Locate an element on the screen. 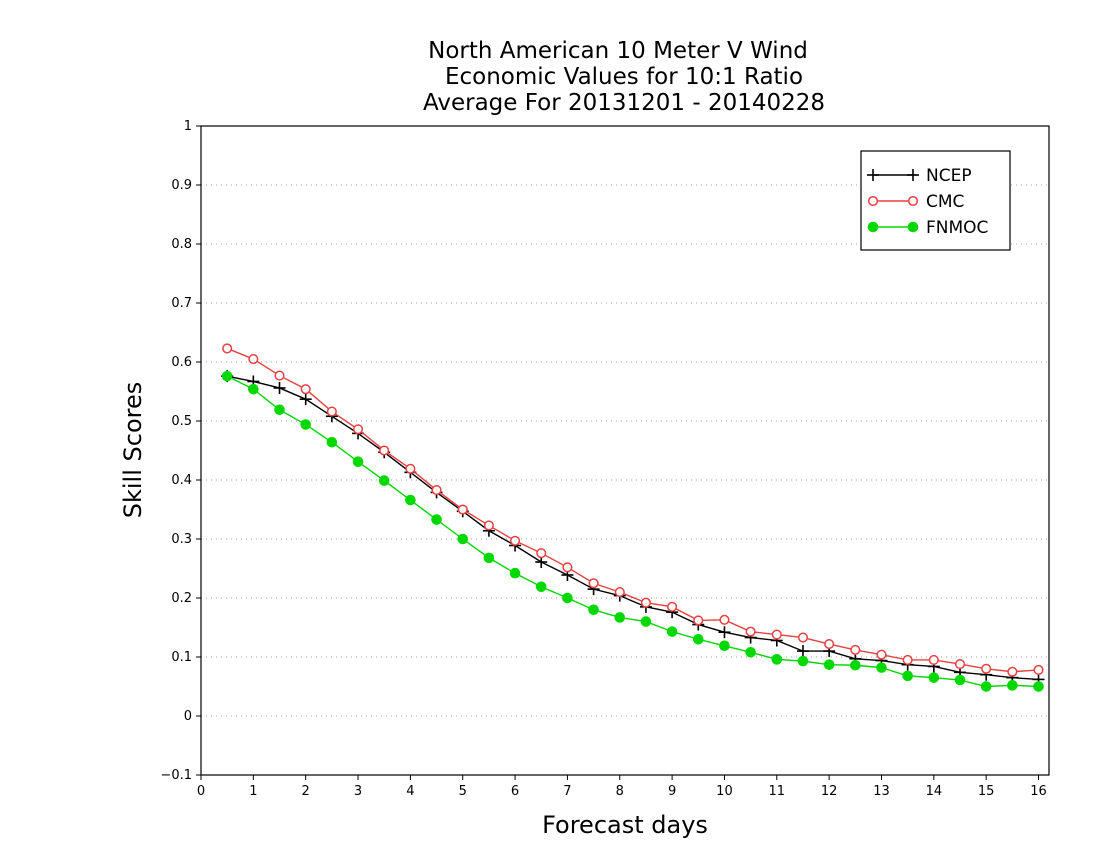 The image size is (1100, 850). x-tick-label: 1 is located at coordinates (253, 791).